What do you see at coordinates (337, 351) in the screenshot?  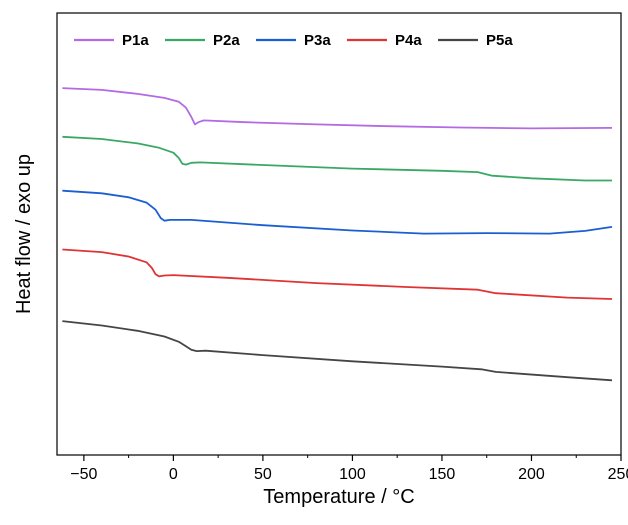 I see `series-line-p5a` at bounding box center [337, 351].